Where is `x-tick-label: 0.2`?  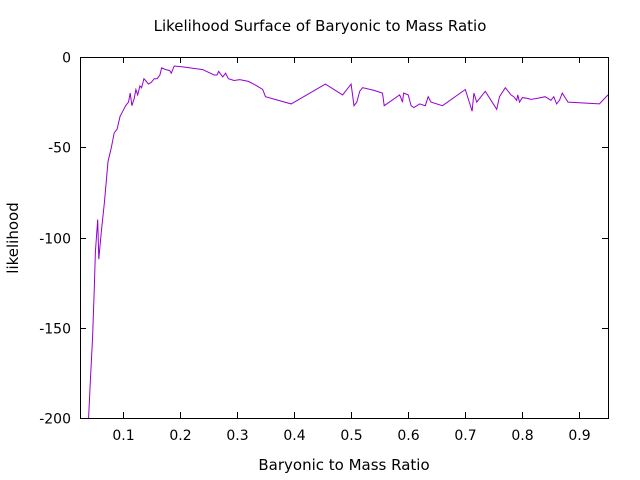
x-tick-label: 0.2 is located at coordinates (180, 436).